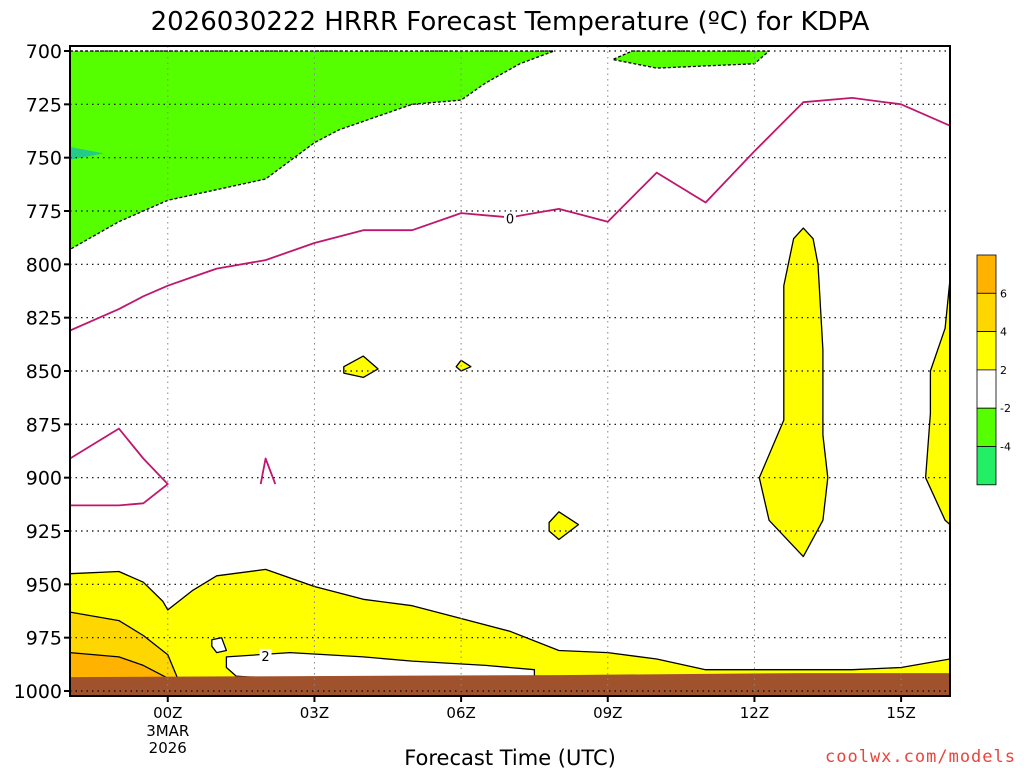 Image resolution: width=1024 pixels, height=768 pixels. I want to click on x-tick-label: 00Z, so click(167, 713).